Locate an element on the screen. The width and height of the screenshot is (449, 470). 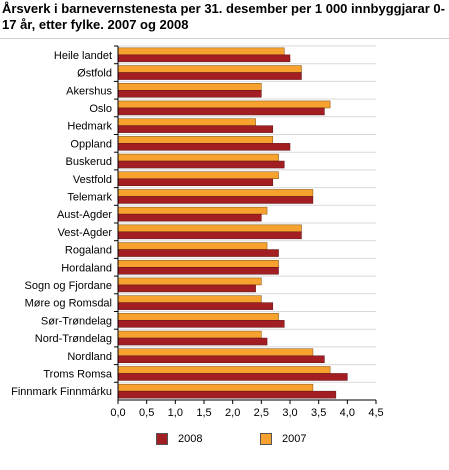
category-label: Finnmark Finnmárku is located at coordinates (61, 392).